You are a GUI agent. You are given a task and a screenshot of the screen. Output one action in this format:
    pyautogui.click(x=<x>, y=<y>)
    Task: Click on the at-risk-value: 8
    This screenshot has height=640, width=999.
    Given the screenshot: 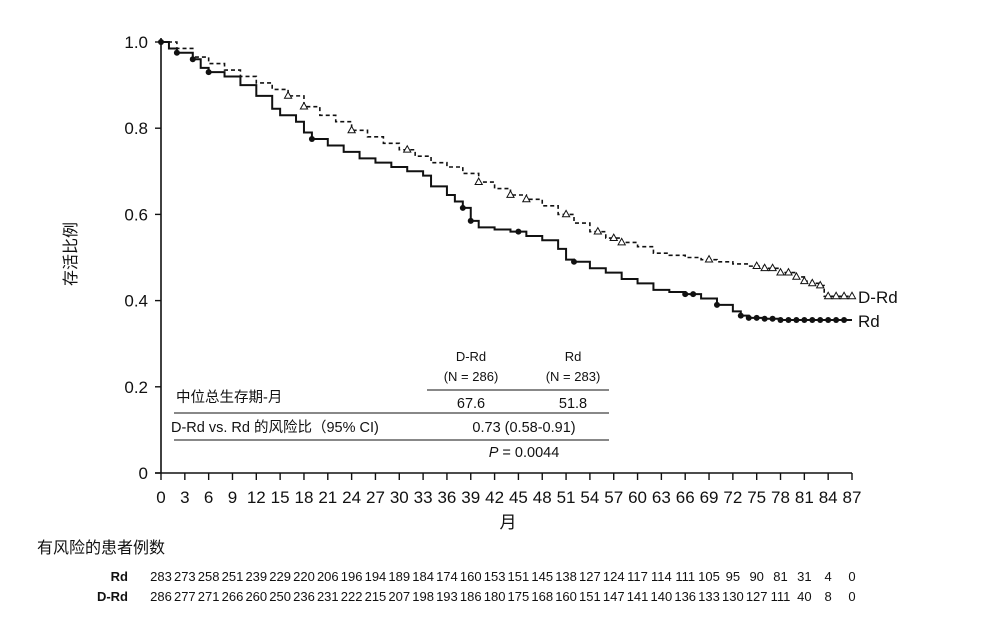 What is the action you would take?
    pyautogui.click(x=828, y=596)
    